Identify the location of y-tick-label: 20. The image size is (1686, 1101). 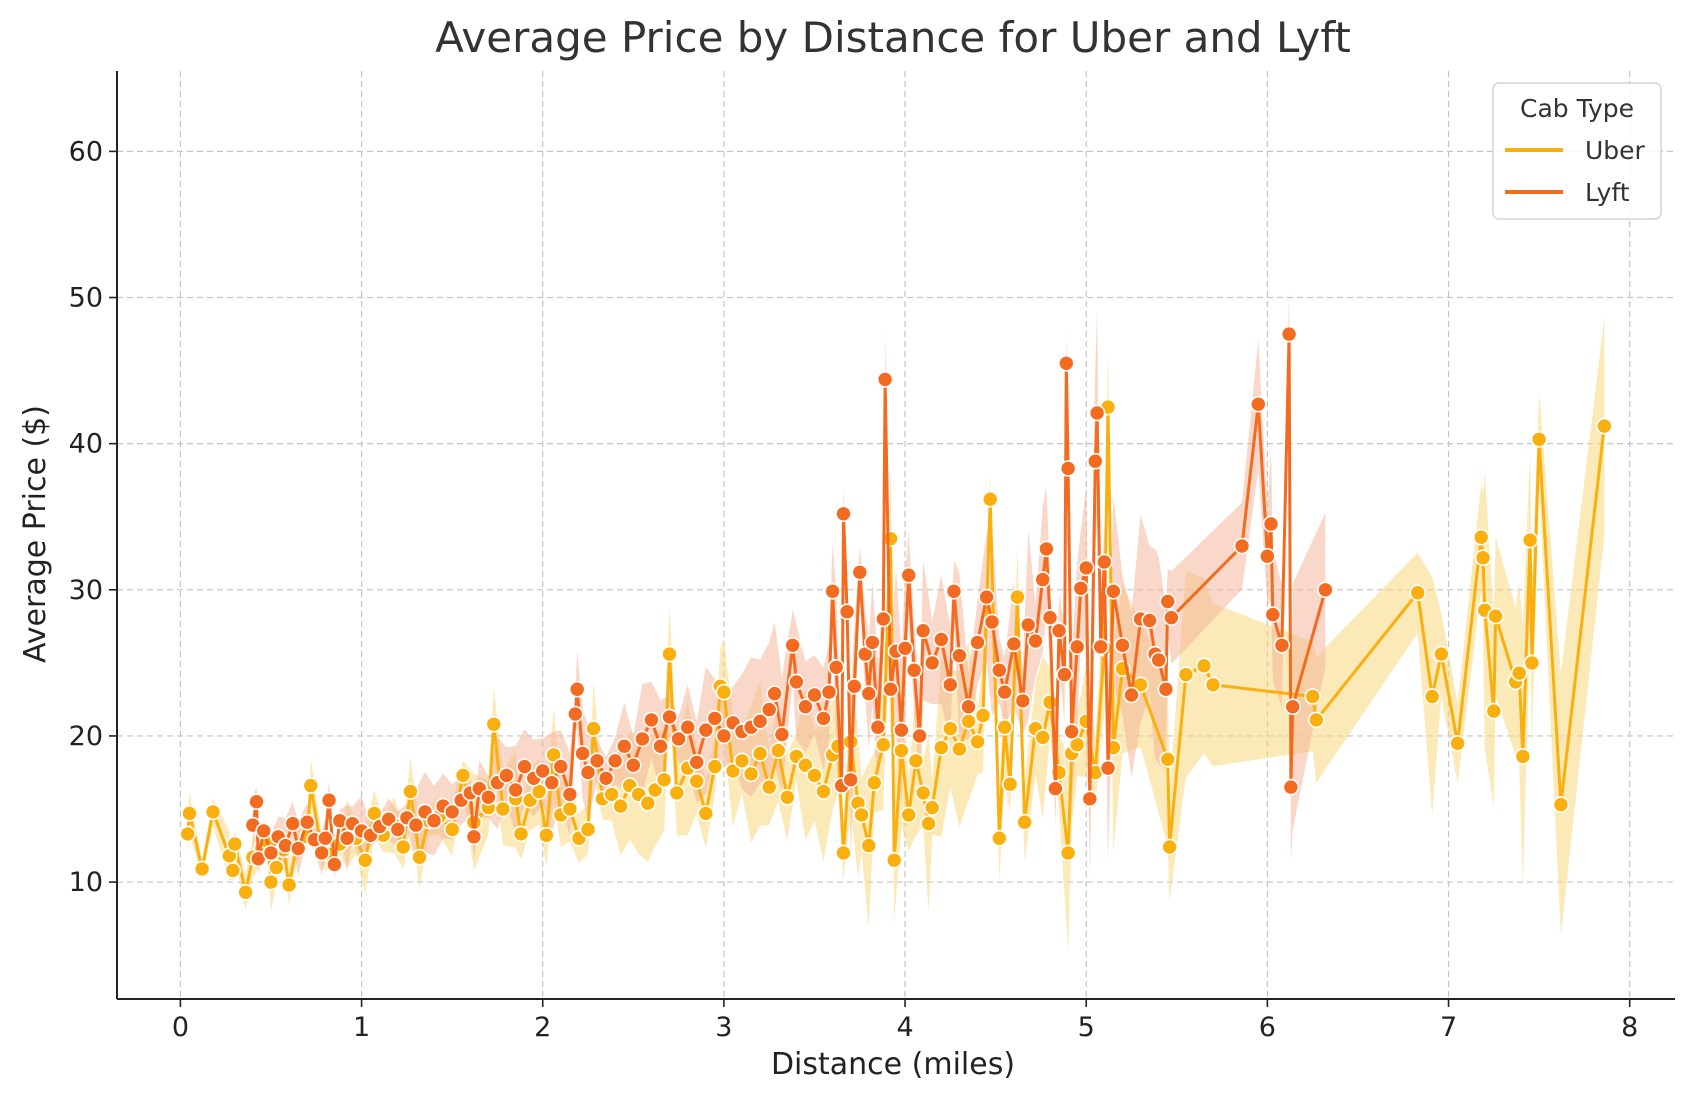
(86, 736).